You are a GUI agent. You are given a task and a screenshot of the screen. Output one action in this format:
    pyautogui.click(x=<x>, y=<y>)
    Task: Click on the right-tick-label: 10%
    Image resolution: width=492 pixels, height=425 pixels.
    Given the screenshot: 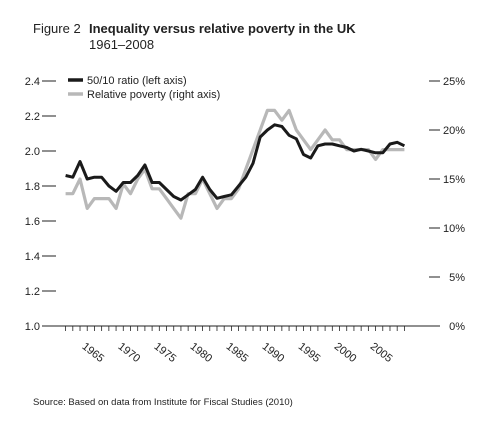 What is the action you would take?
    pyautogui.click(x=454, y=229)
    